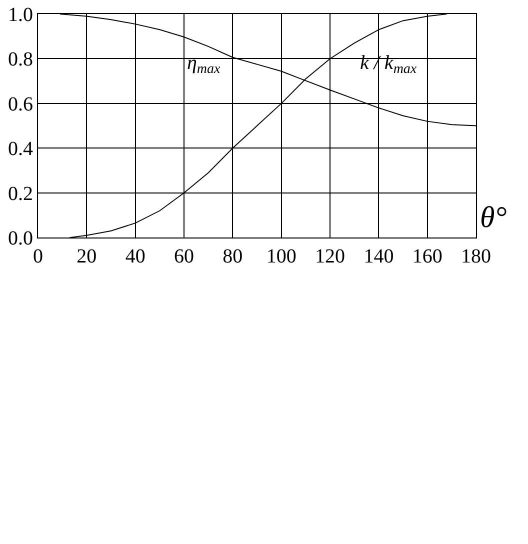 The height and width of the screenshot is (544, 528). Describe the element at coordinates (38, 257) in the screenshot. I see `x-tick-label: 0` at that location.